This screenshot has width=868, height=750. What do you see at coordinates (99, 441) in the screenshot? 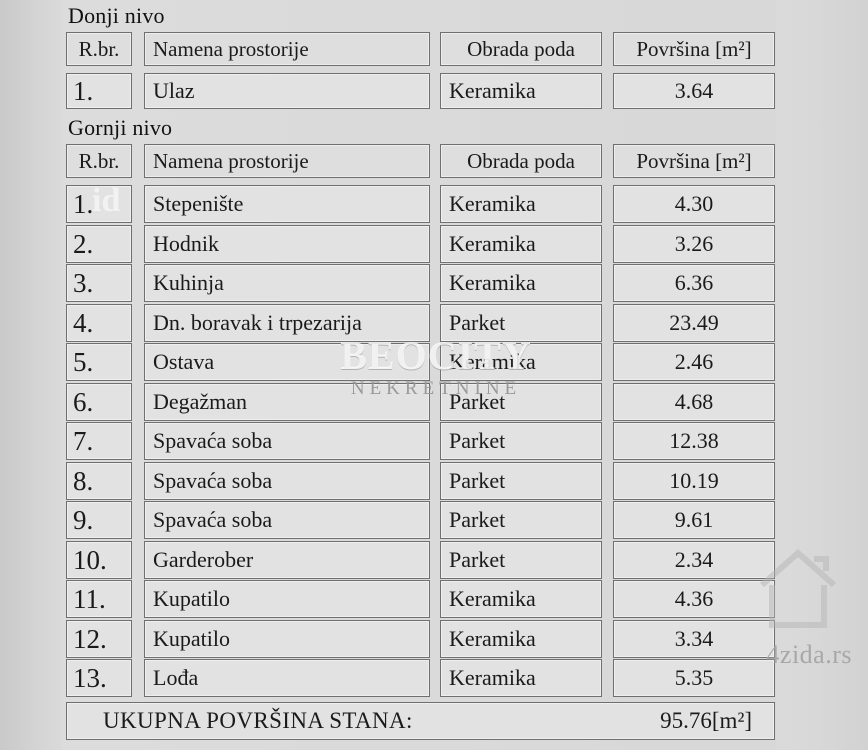
I see `table-row-cell-no: 7.` at bounding box center [99, 441].